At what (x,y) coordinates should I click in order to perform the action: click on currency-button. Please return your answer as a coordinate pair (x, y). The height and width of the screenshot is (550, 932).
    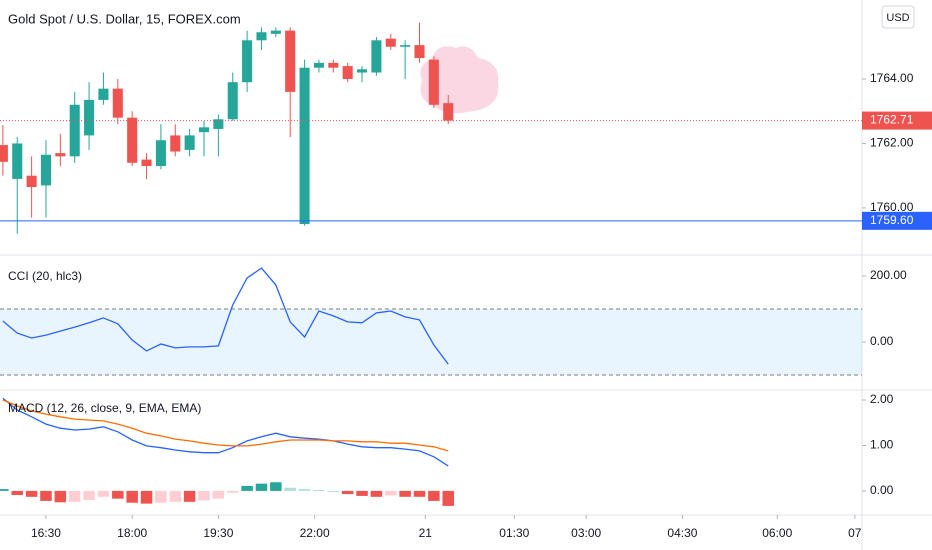
    Looking at the image, I should click on (898, 17).